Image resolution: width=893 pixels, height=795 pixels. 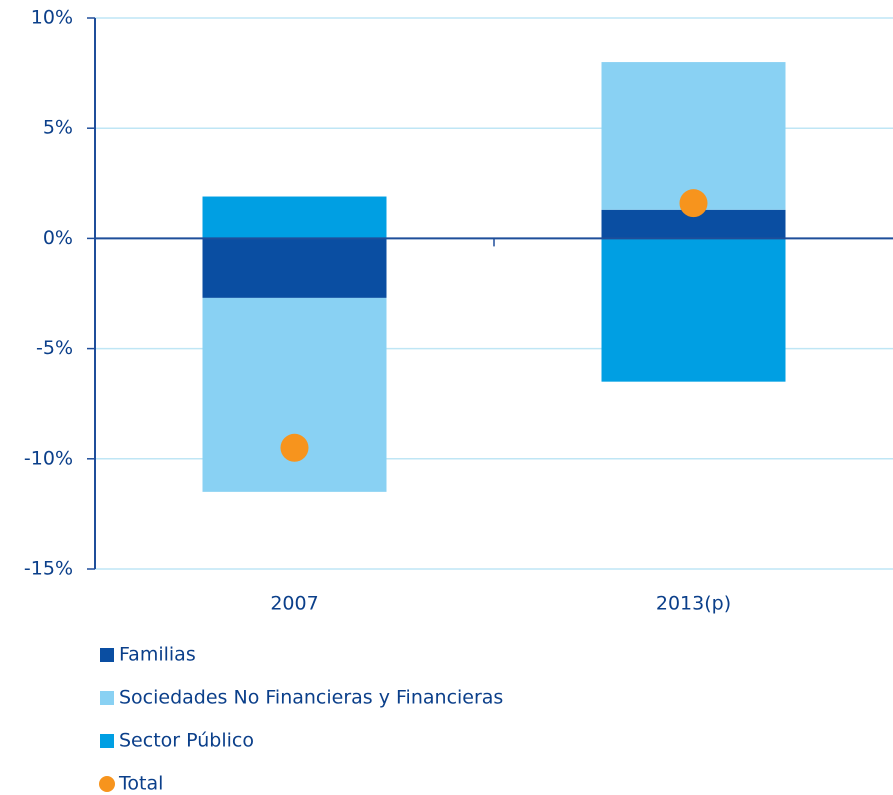 What do you see at coordinates (48, 569) in the screenshot?
I see `y-tick-label: -15%` at bounding box center [48, 569].